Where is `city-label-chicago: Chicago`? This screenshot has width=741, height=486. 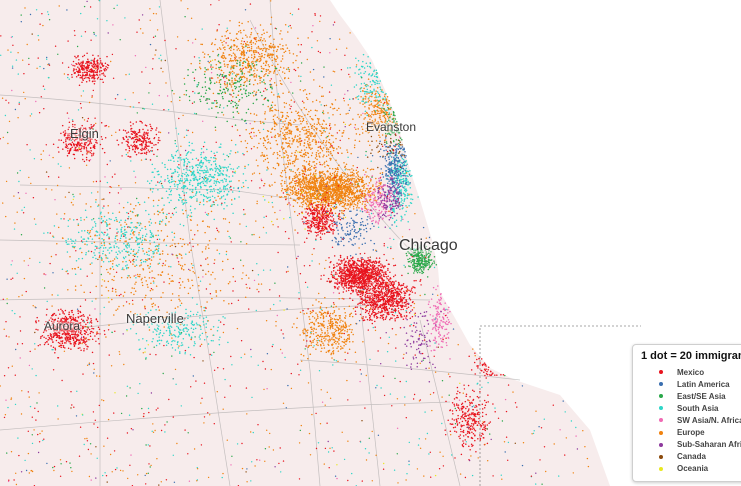 city-label-chicago: Chicago is located at coordinates (428, 245).